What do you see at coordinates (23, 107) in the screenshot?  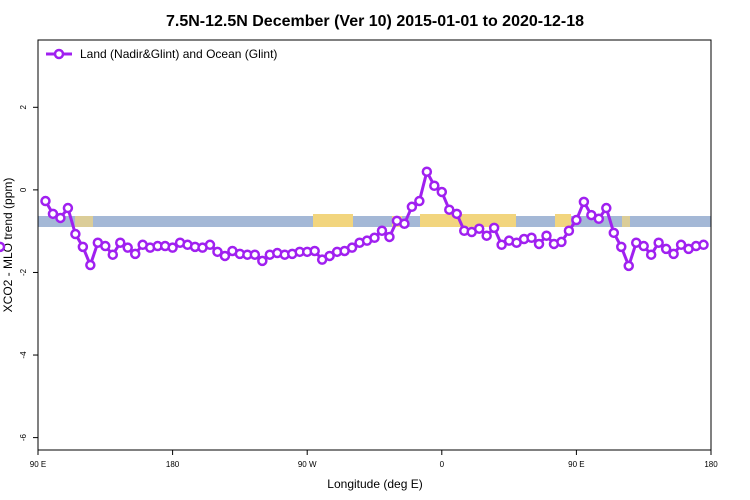 I see `y-tick-label: 2` at bounding box center [23, 107].